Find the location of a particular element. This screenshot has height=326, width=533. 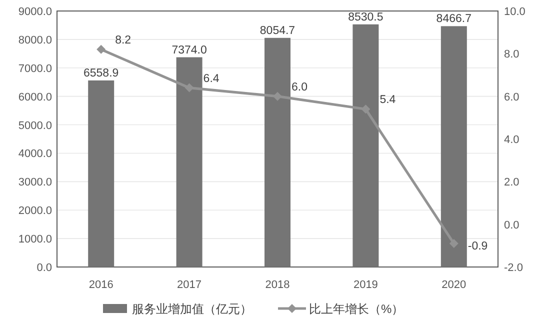

data-label: 6.0 is located at coordinates (300, 87).